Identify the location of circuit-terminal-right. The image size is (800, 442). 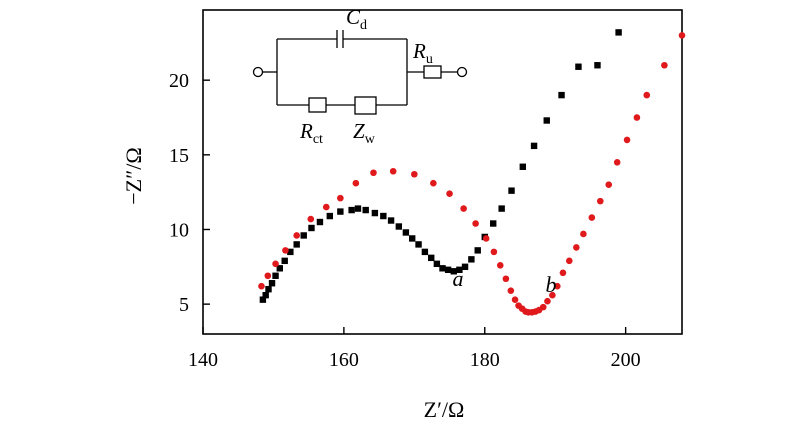
(462, 72).